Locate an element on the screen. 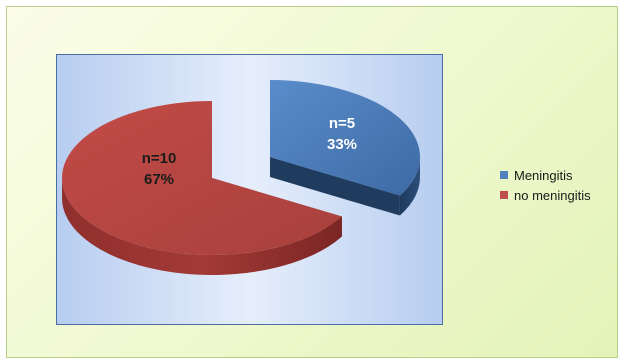  pie-slice-meningitis is located at coordinates (345, 138).